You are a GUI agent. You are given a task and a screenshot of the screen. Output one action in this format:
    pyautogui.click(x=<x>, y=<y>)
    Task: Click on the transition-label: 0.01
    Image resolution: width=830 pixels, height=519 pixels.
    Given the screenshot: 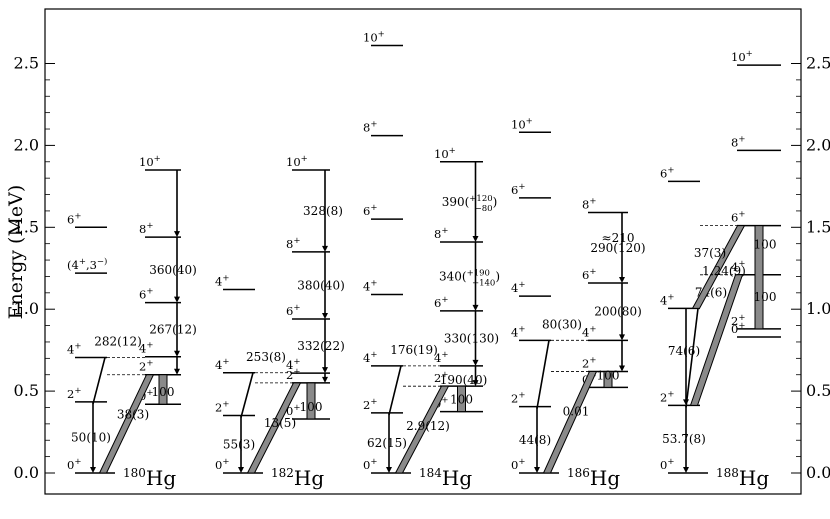 What is the action you would take?
    pyautogui.click(x=576, y=411)
    